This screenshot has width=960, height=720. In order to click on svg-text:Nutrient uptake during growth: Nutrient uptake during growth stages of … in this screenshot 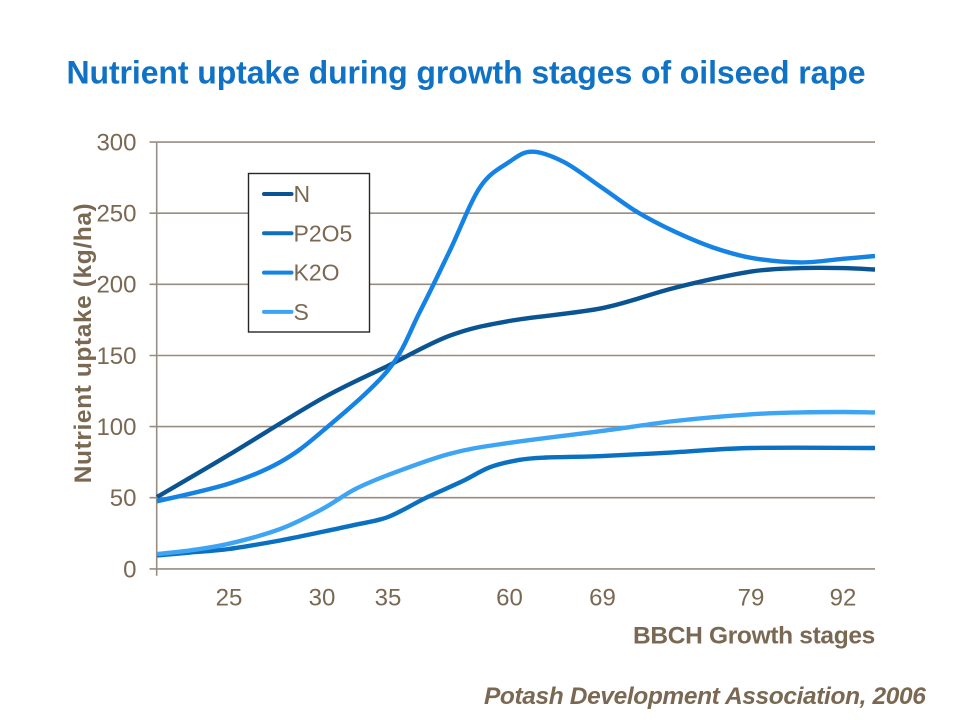, I will do `click(466, 72)`.